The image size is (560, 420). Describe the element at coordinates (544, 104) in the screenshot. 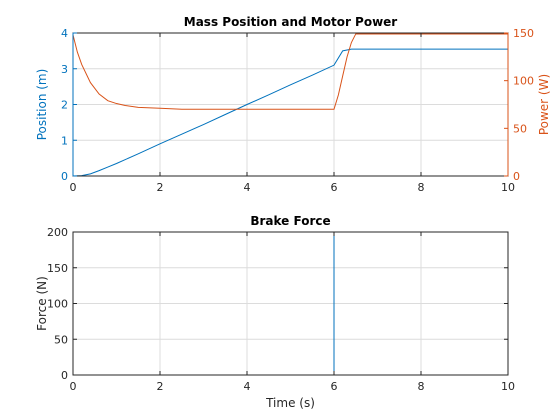

I see `y-right-axis-label: Power (W)` at that location.